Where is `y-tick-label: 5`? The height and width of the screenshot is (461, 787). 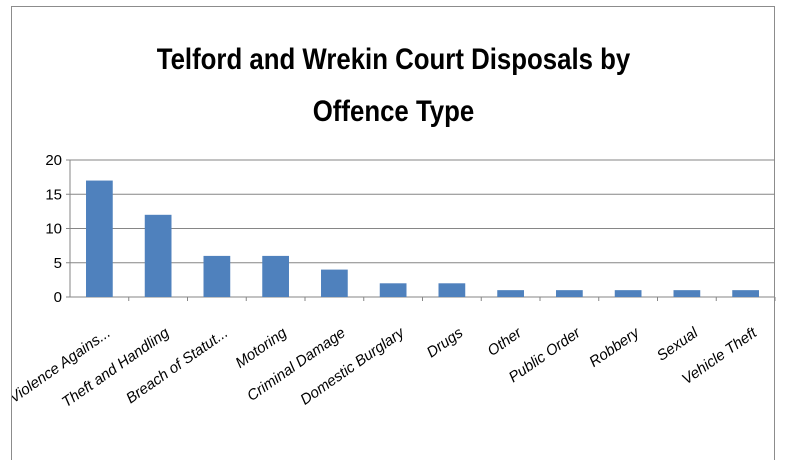 y-tick-label: 5 is located at coordinates (58, 263).